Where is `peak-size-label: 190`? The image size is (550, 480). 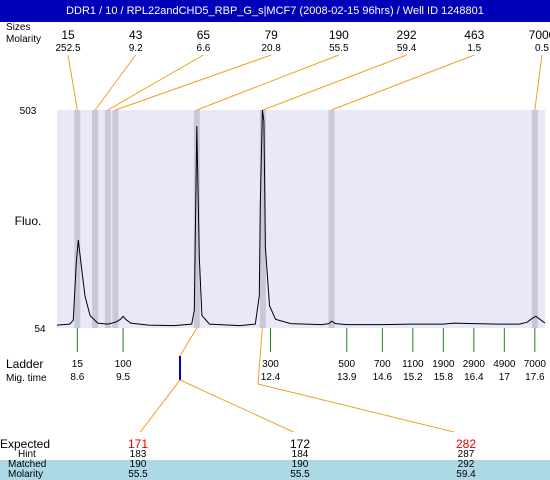
peak-size-label: 190 is located at coordinates (339, 35).